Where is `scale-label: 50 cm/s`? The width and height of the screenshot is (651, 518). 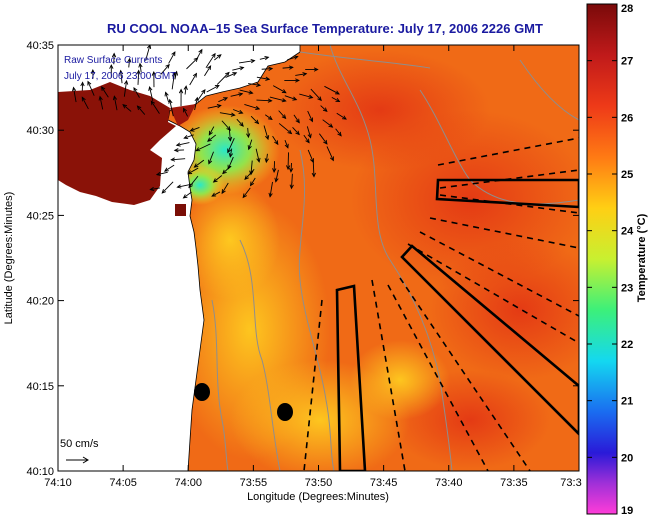 scale-label: 50 cm/s is located at coordinates (79, 444).